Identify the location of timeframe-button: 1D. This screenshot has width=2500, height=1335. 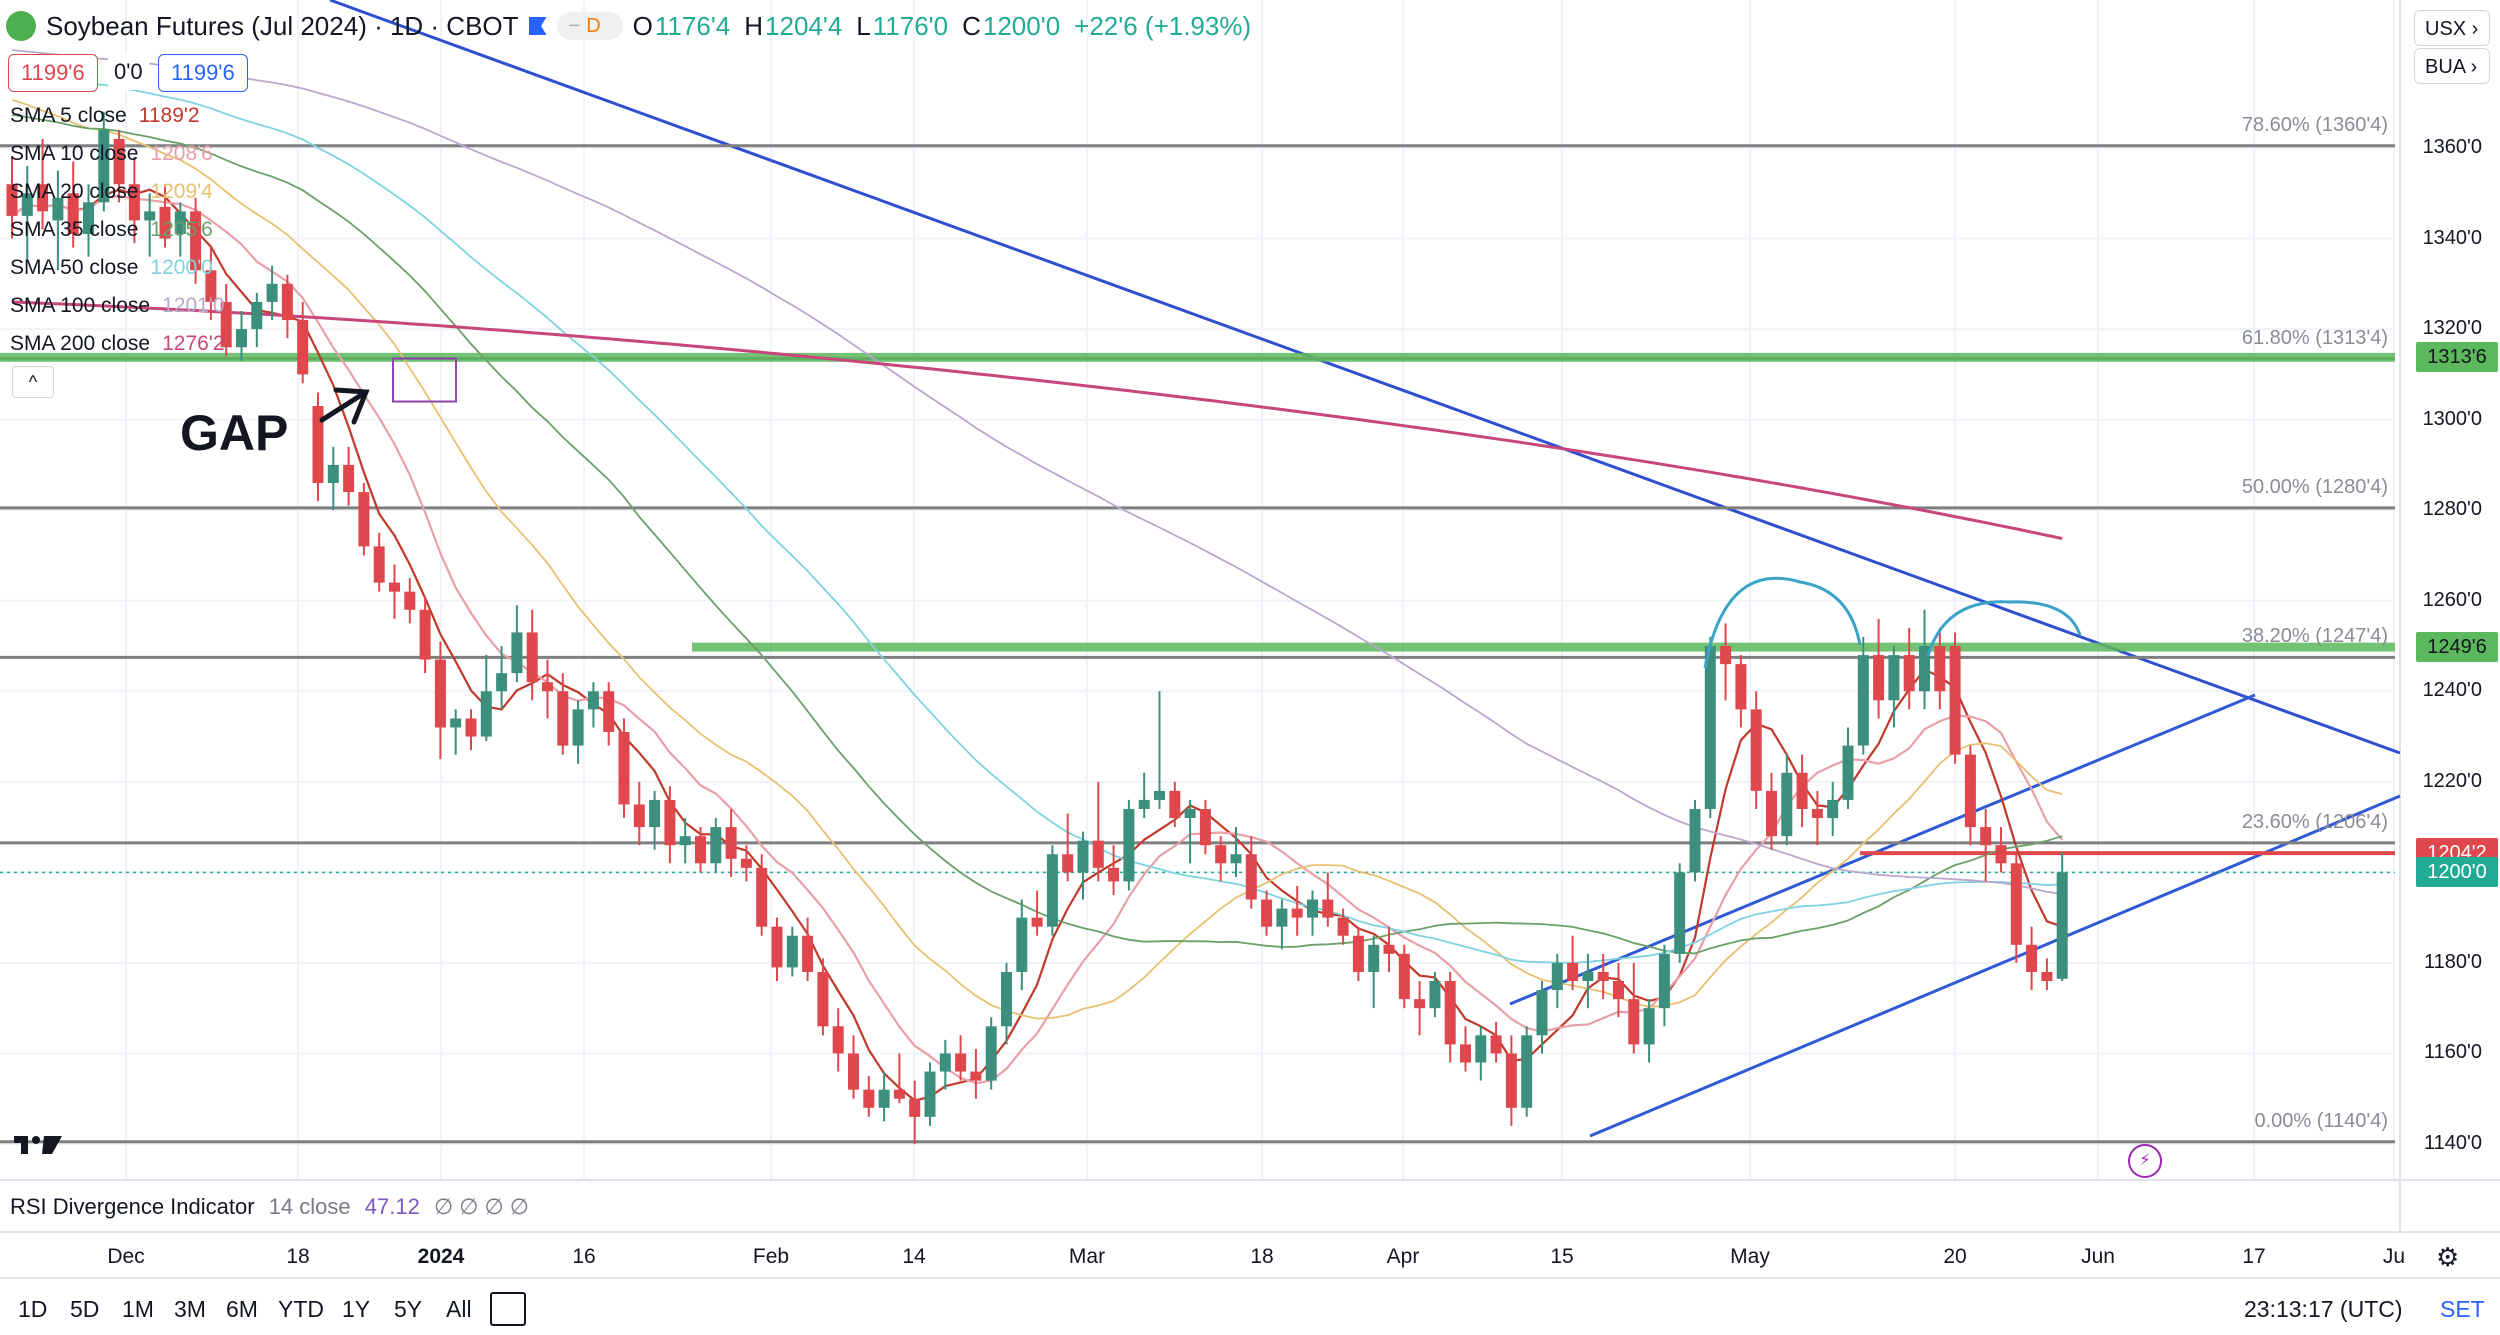
(33, 1309).